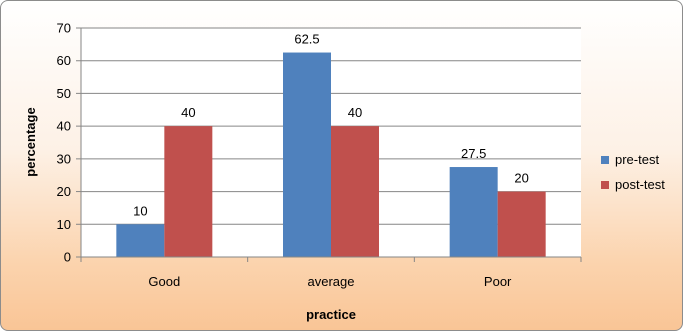 Image resolution: width=683 pixels, height=331 pixels. Describe the element at coordinates (473, 153) in the screenshot. I see `data-label: 27.5` at that location.